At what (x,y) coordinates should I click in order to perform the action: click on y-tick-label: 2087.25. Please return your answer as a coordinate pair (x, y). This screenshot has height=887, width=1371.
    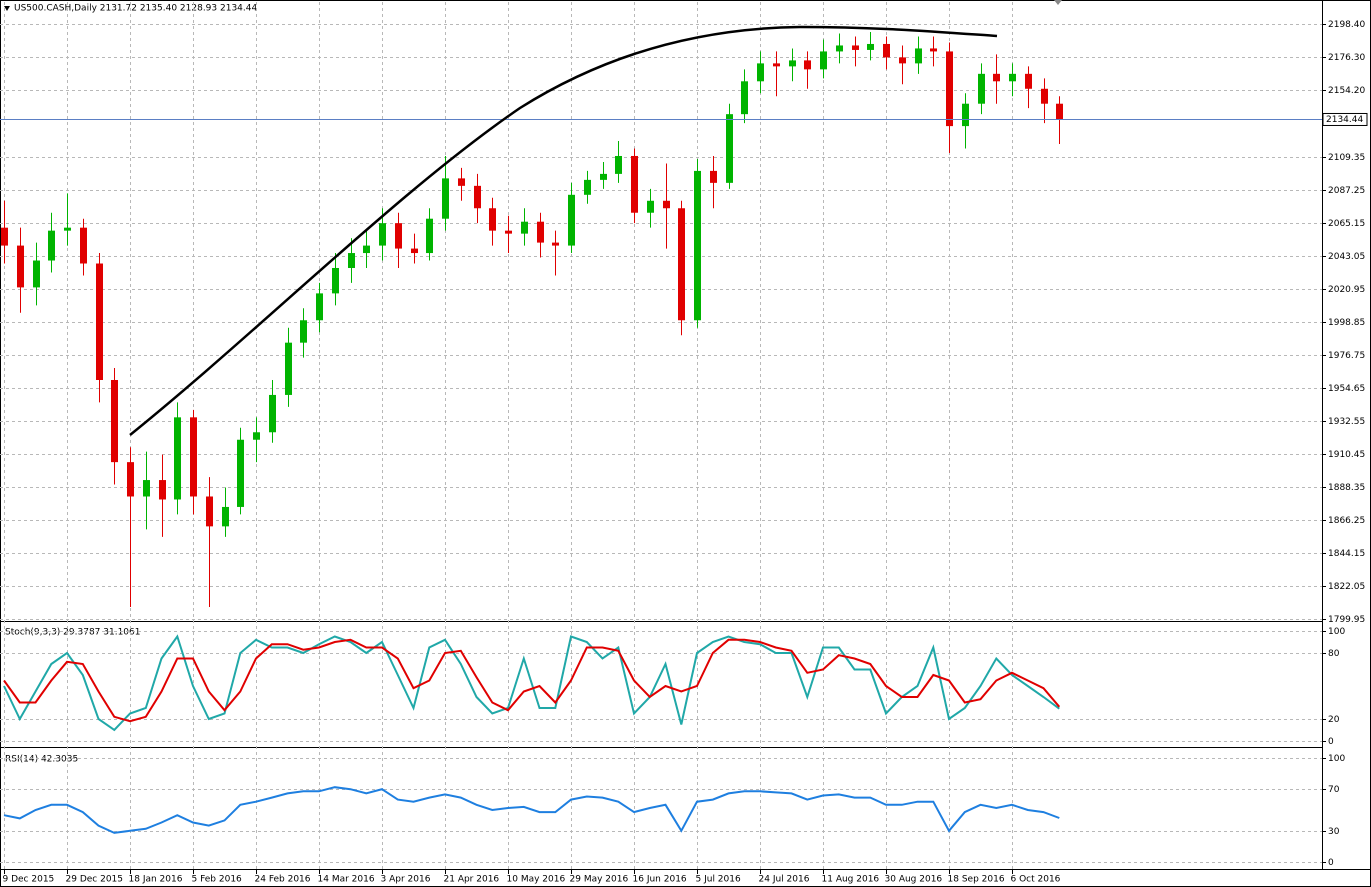
    Looking at the image, I should click on (1346, 191).